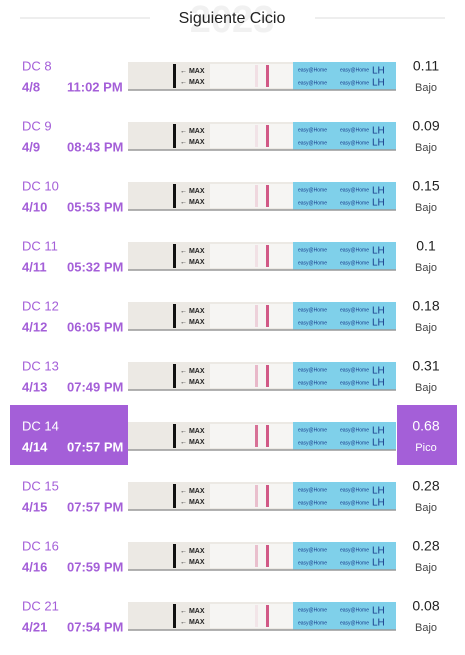 The height and width of the screenshot is (655, 465). What do you see at coordinates (40, 425) in the screenshot?
I see `dc-label: DC 14` at bounding box center [40, 425].